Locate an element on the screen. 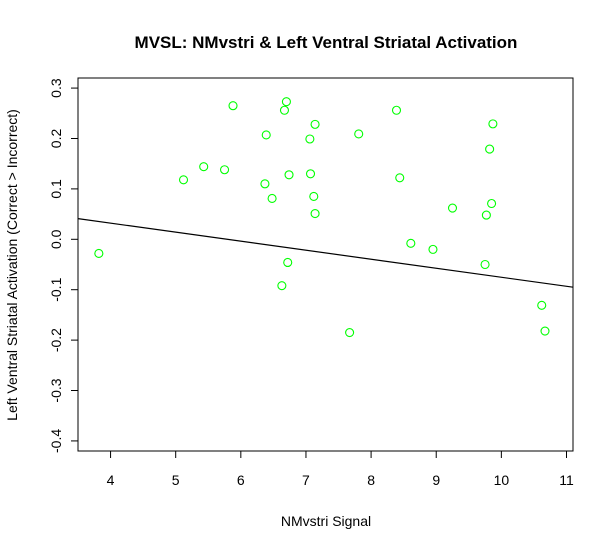  x-tick-label: 9 is located at coordinates (436, 480).